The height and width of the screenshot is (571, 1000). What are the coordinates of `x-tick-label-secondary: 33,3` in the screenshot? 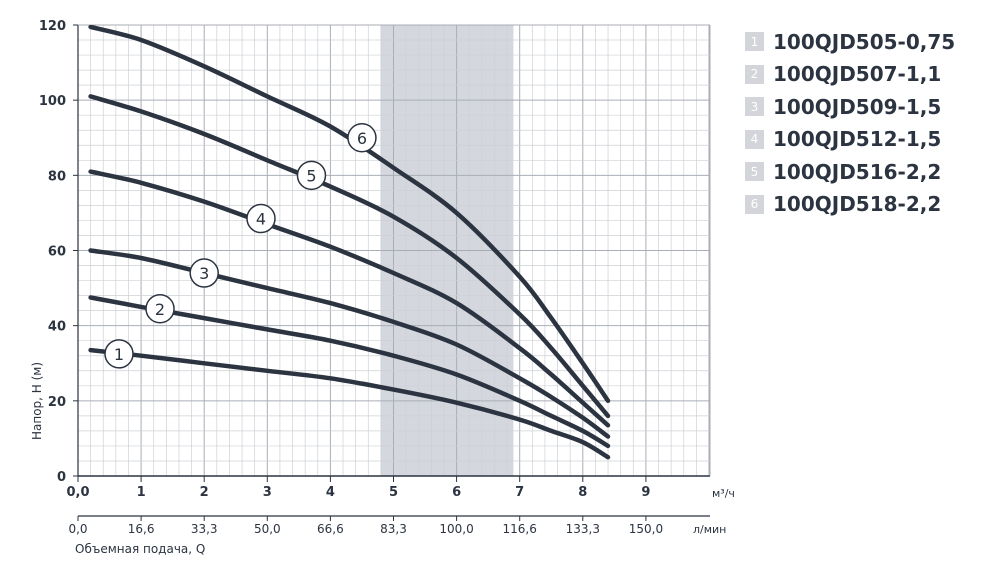 It's located at (204, 529).